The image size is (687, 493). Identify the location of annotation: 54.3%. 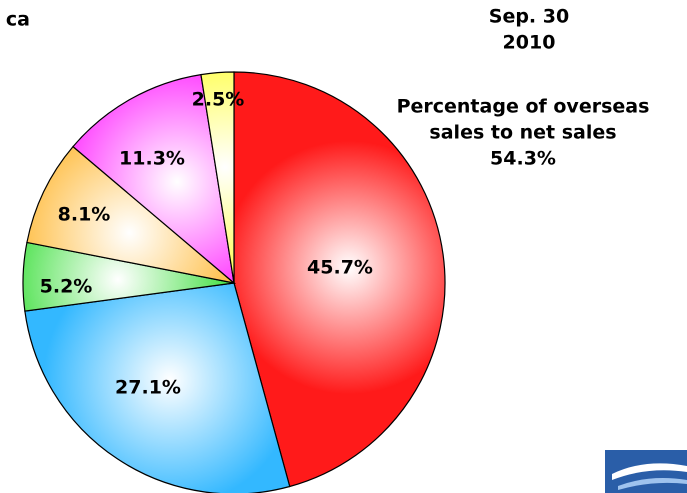
(523, 159).